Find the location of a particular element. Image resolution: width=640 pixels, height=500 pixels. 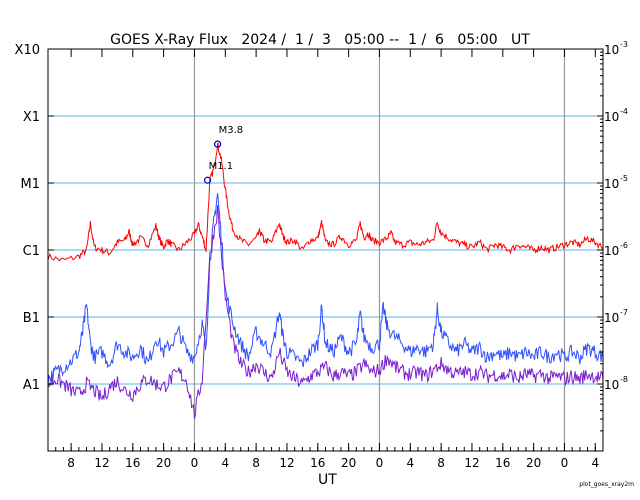

y-tick-label-left: C1 is located at coordinates (31, 251).